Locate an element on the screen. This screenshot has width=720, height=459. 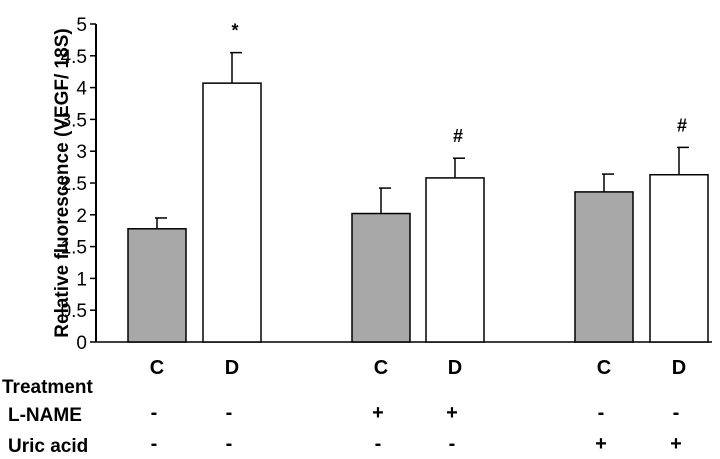
significance-marker: * is located at coordinates (234, 31).